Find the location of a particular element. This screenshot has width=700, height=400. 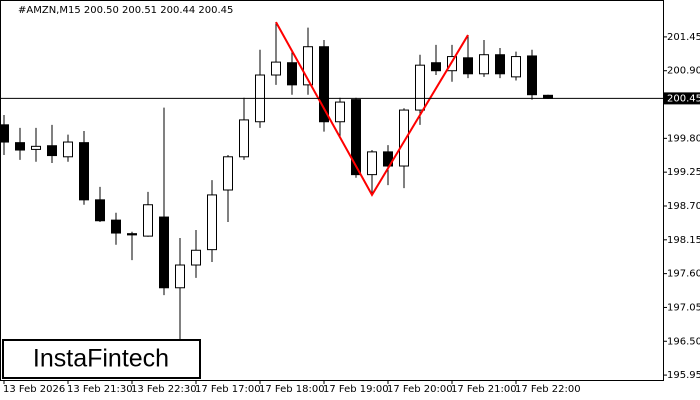

x-tick-label: 17 Feb 18:00 is located at coordinates (292, 389).